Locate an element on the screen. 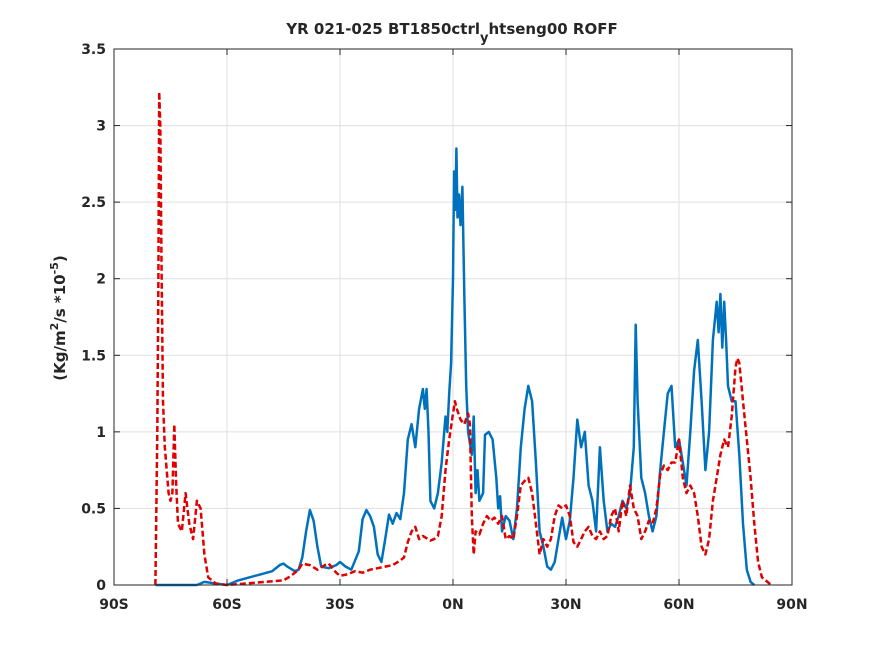  y-tick-labels: 0 0.5 1 1.5 2 2.5 3 3.5 is located at coordinates (93, 318).